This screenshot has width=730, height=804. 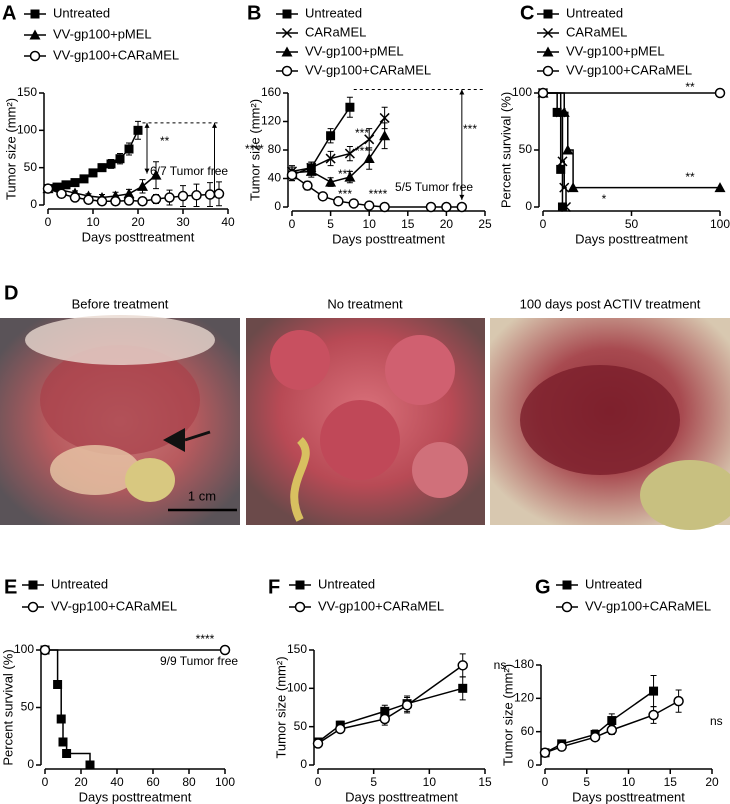 I want to click on annotation: 9/9 Tumor free, so click(x=199, y=661).